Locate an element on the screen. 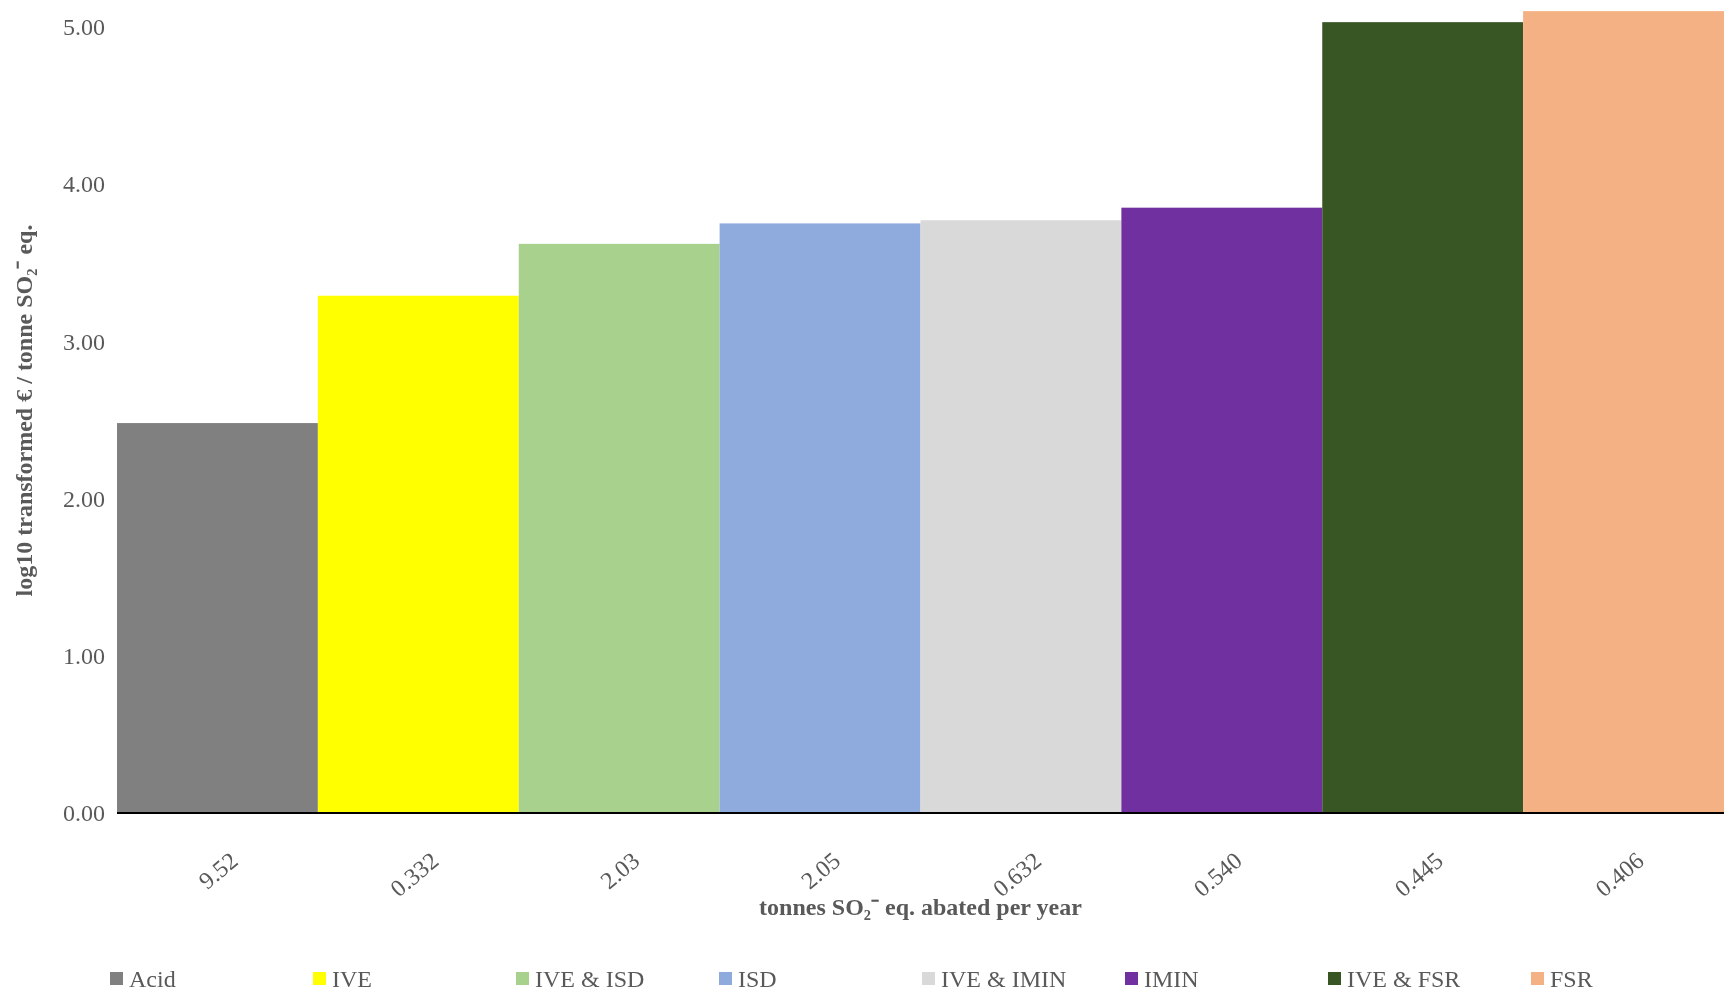 Image resolution: width=1724 pixels, height=999 pixels. legend-label: Acid is located at coordinates (152, 979).